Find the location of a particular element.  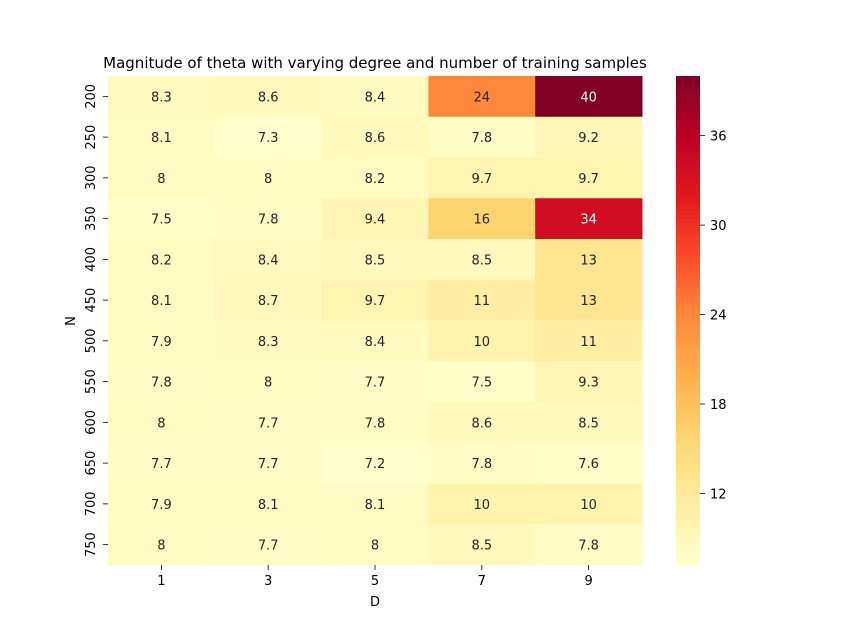

cell-value-label: 8.5 is located at coordinates (375, 260).